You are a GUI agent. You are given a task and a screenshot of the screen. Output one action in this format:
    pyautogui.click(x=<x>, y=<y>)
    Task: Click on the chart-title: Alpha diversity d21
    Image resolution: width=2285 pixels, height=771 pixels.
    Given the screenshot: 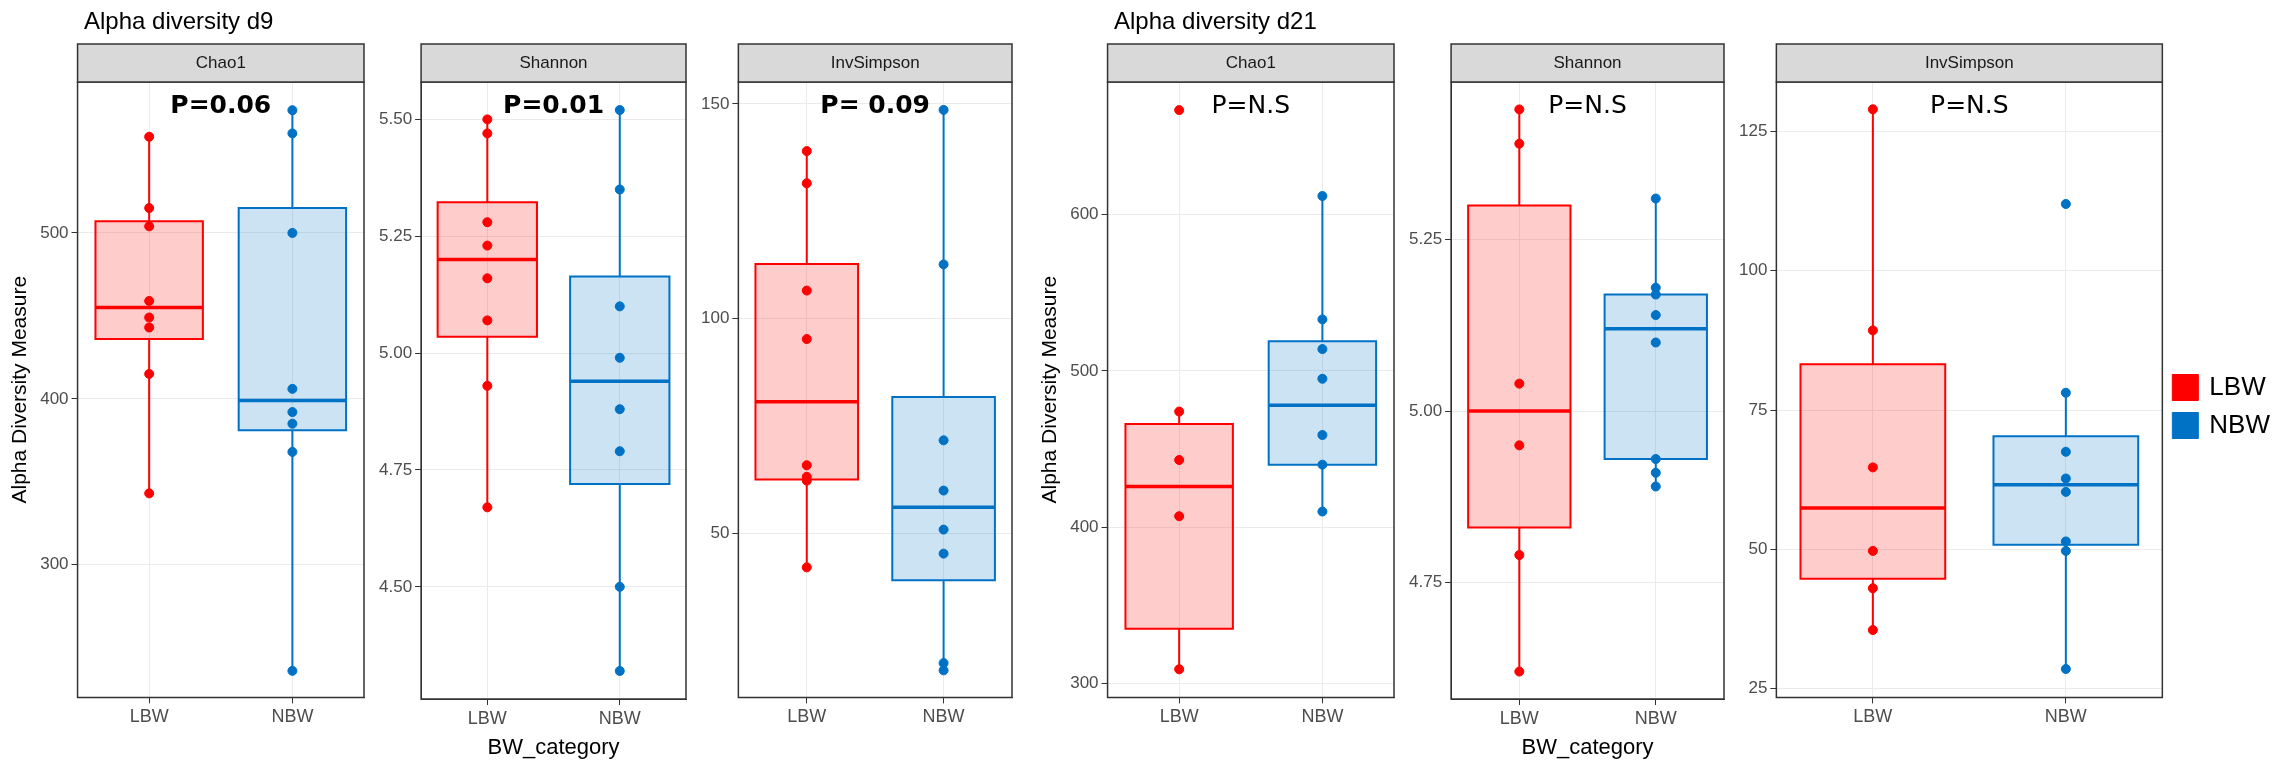 What is the action you would take?
    pyautogui.click(x=1215, y=21)
    